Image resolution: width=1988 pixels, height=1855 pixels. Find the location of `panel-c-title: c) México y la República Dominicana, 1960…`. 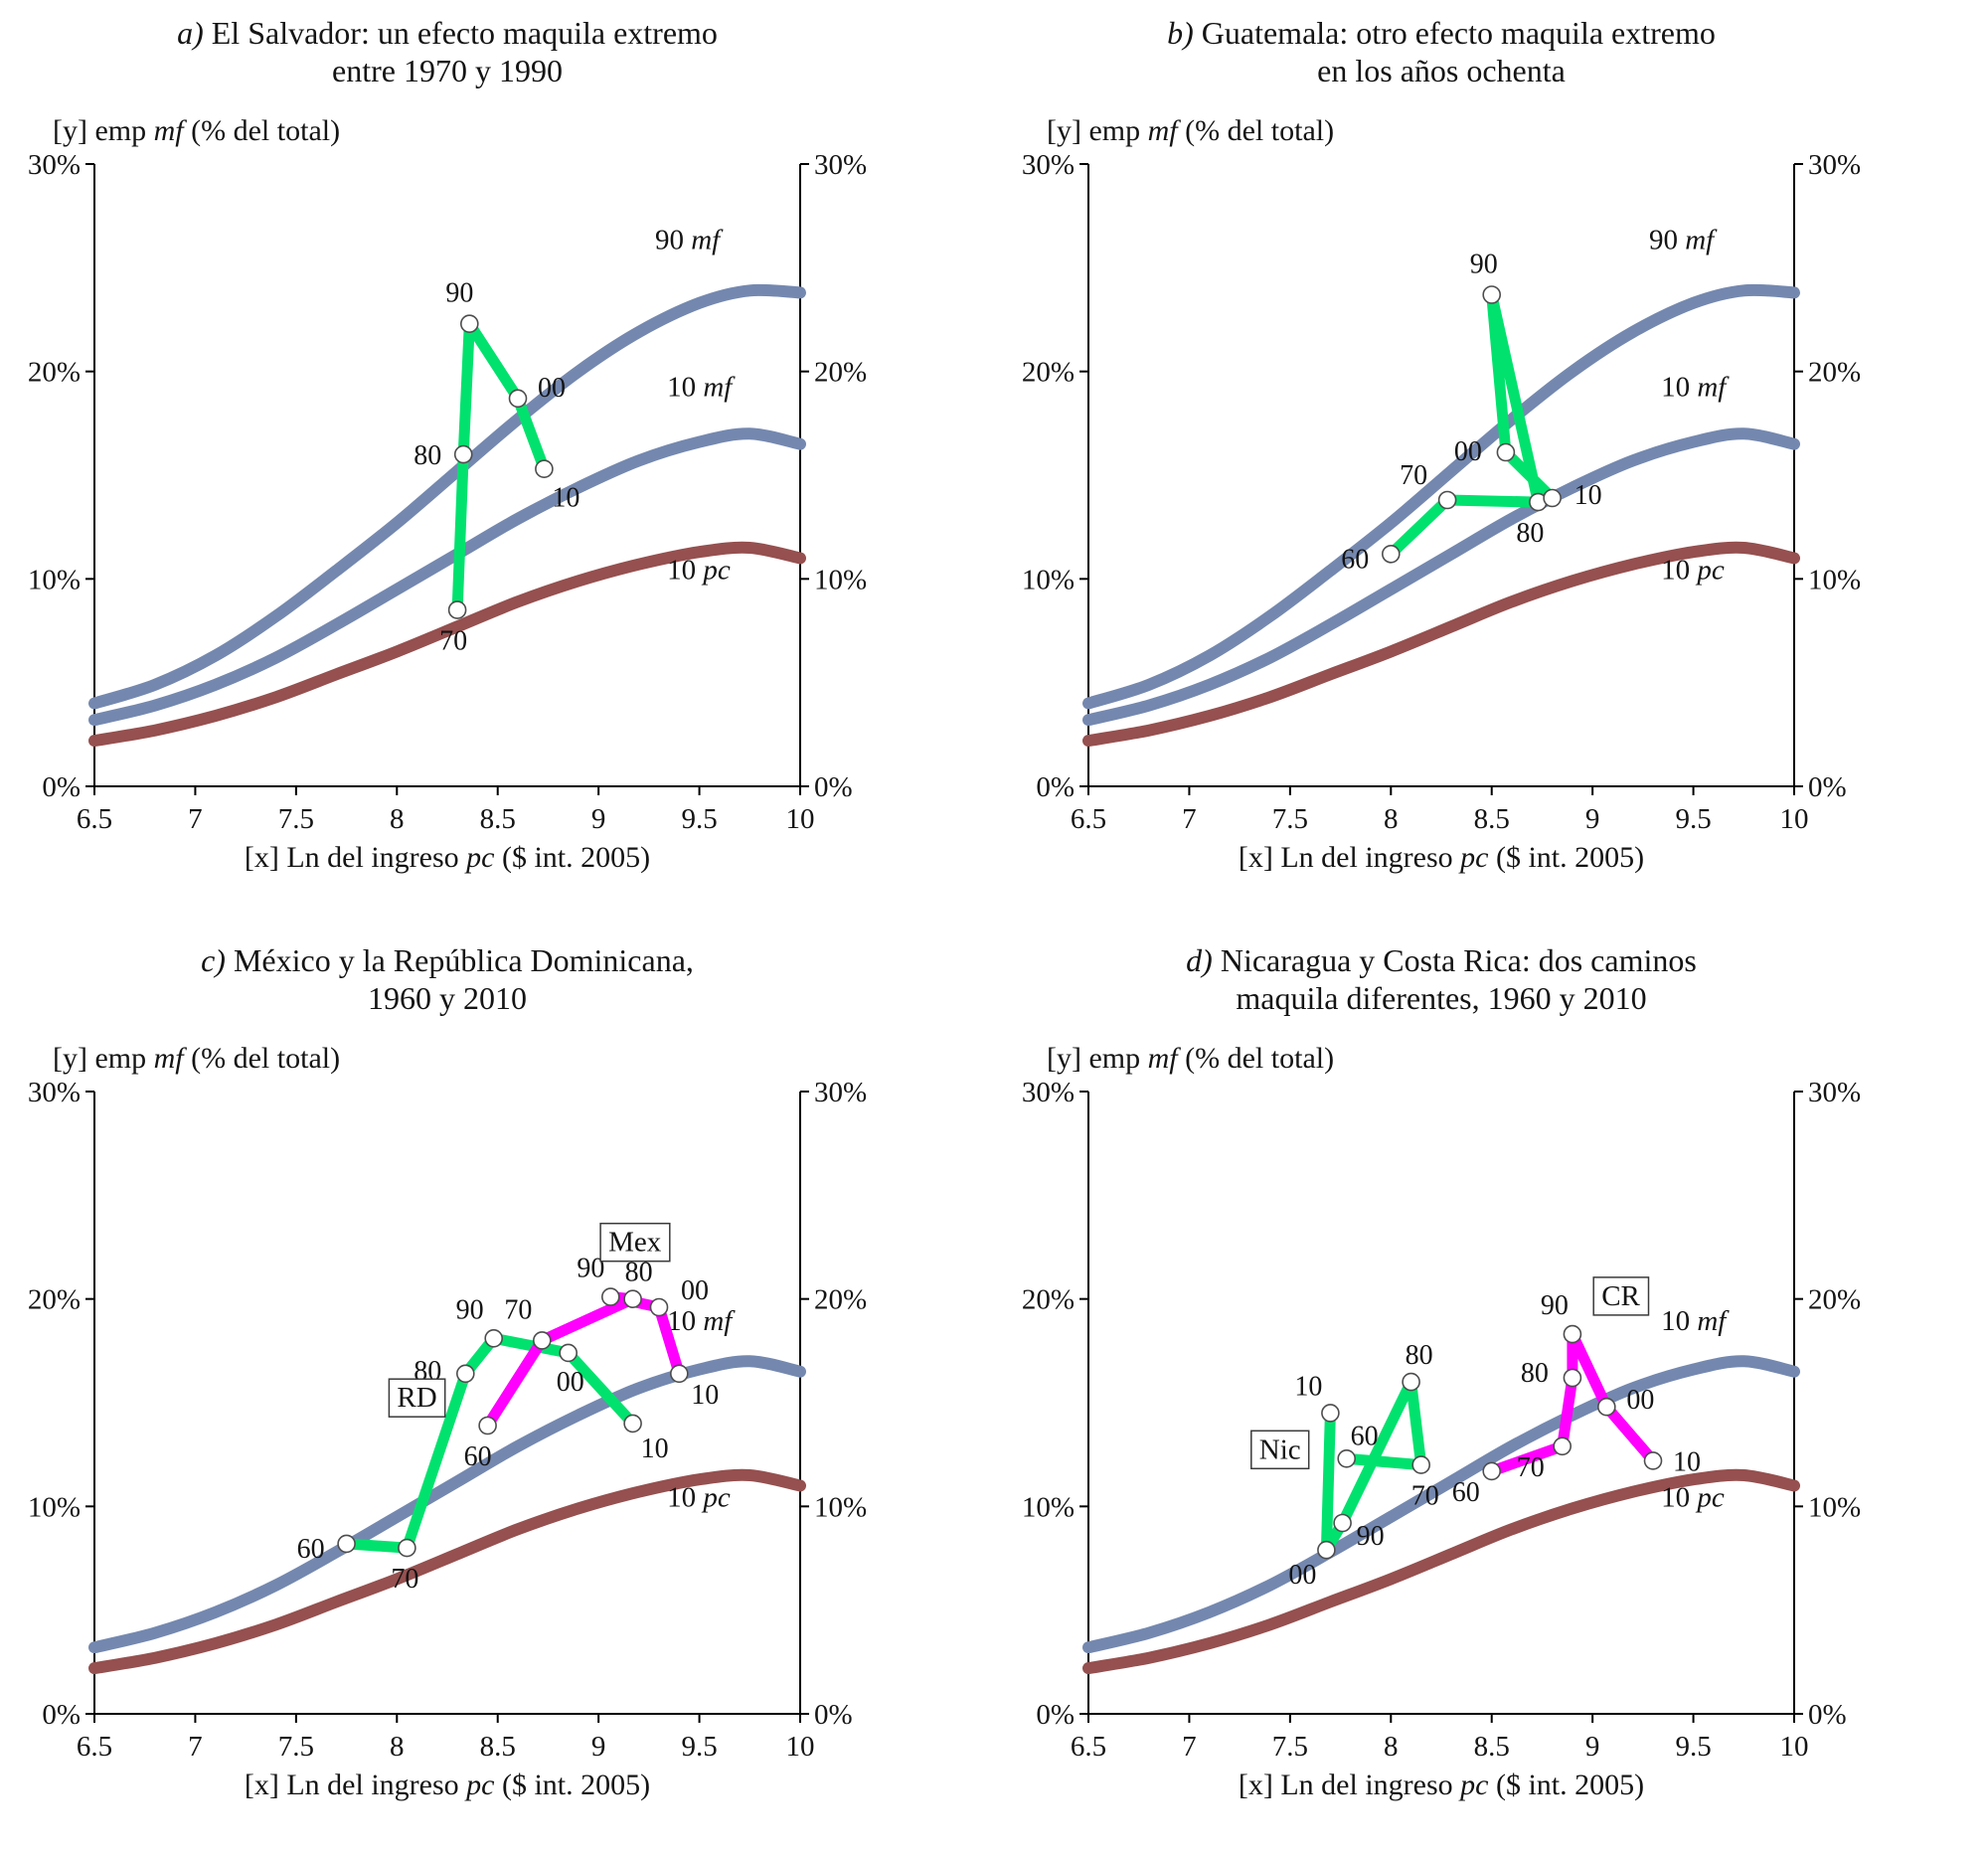

panel-c-title: c) México y la República Dominicana, 1960… is located at coordinates (472, 979).